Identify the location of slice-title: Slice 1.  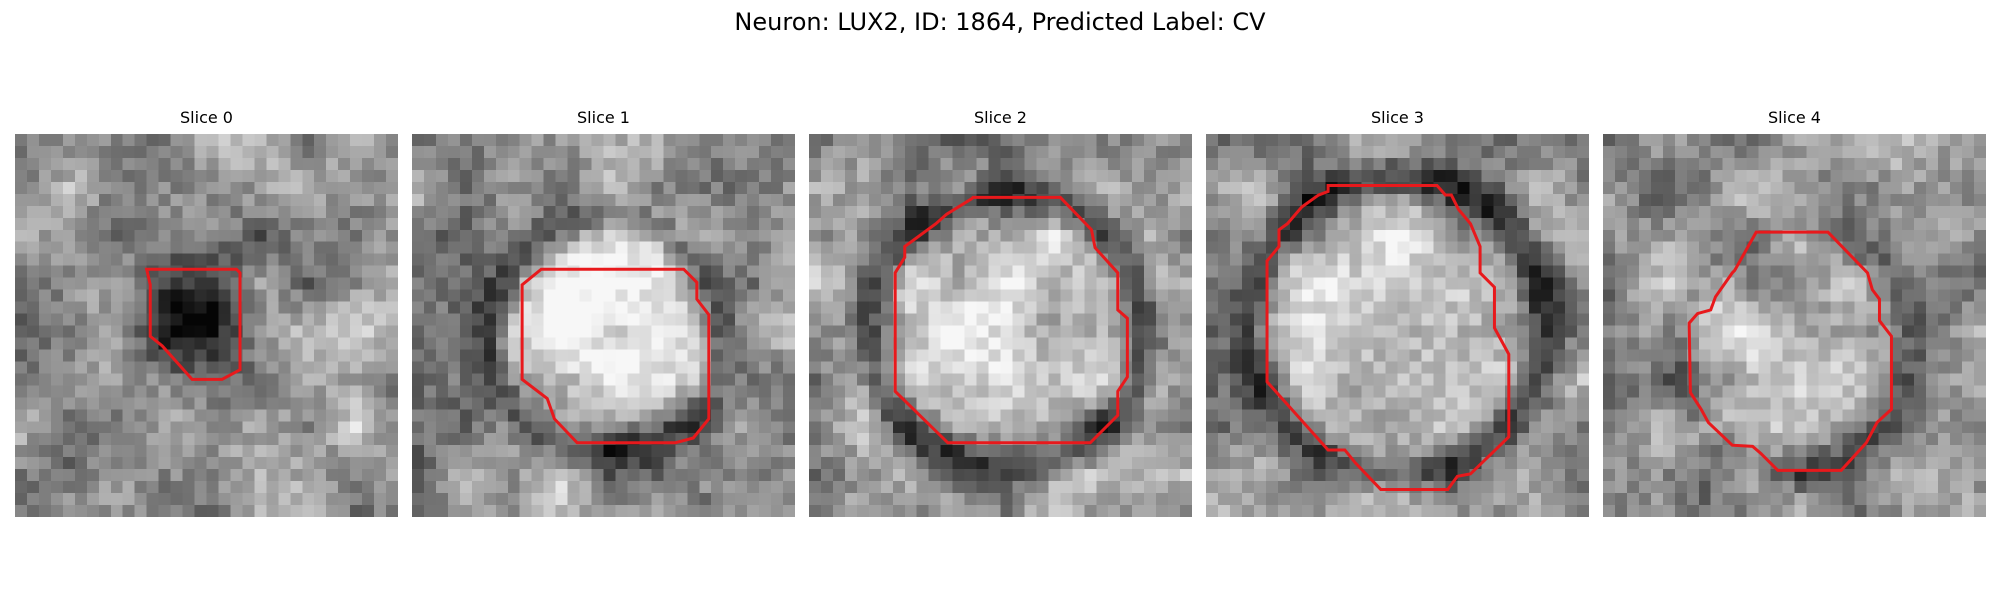
(603, 117).